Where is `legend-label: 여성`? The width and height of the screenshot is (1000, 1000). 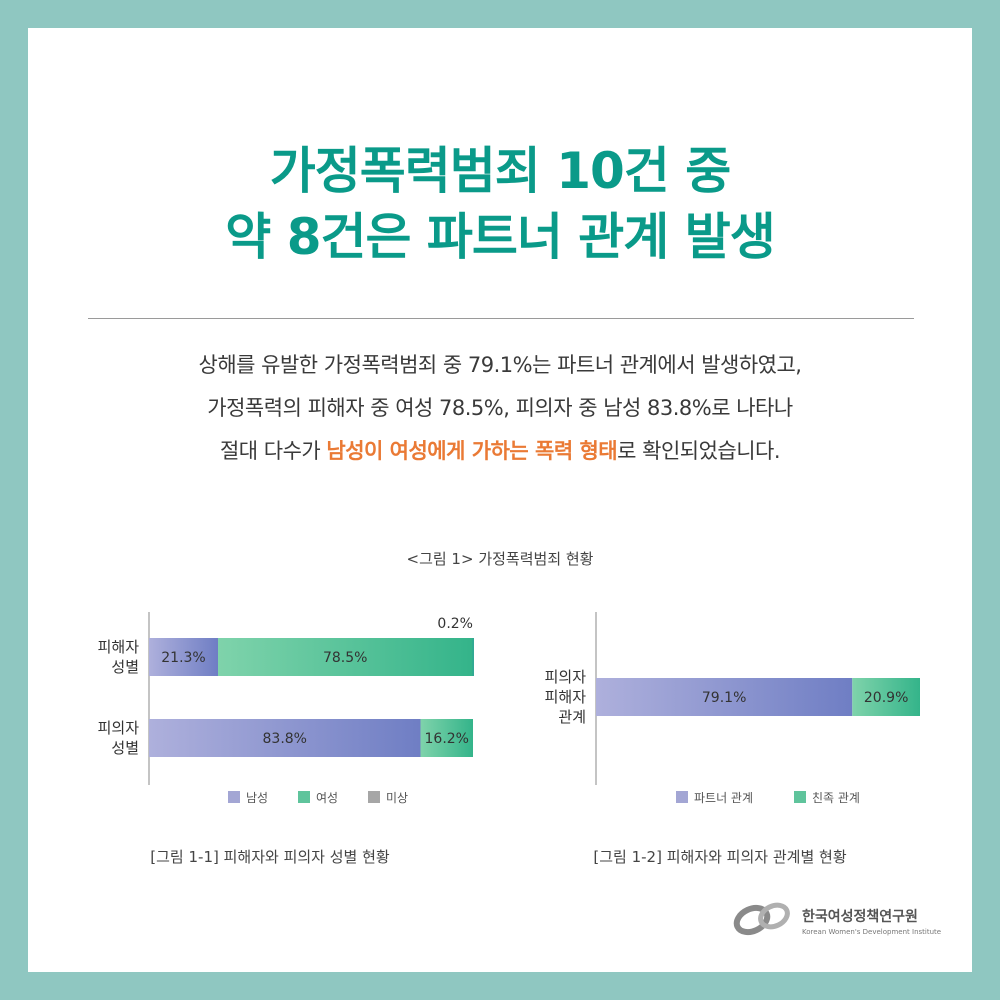
legend-label: 여성 is located at coordinates (327, 798).